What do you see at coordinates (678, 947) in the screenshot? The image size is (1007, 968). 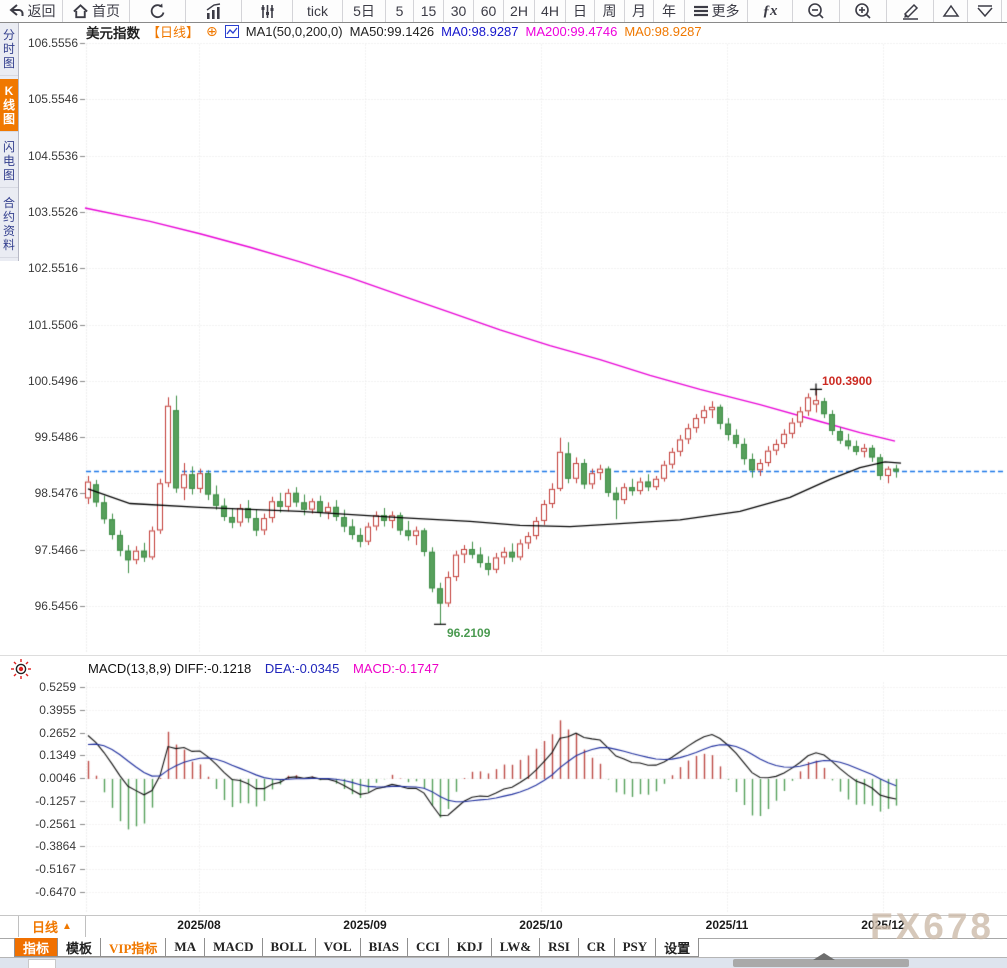 I see `indicator-tab-设置: 设置` at bounding box center [678, 947].